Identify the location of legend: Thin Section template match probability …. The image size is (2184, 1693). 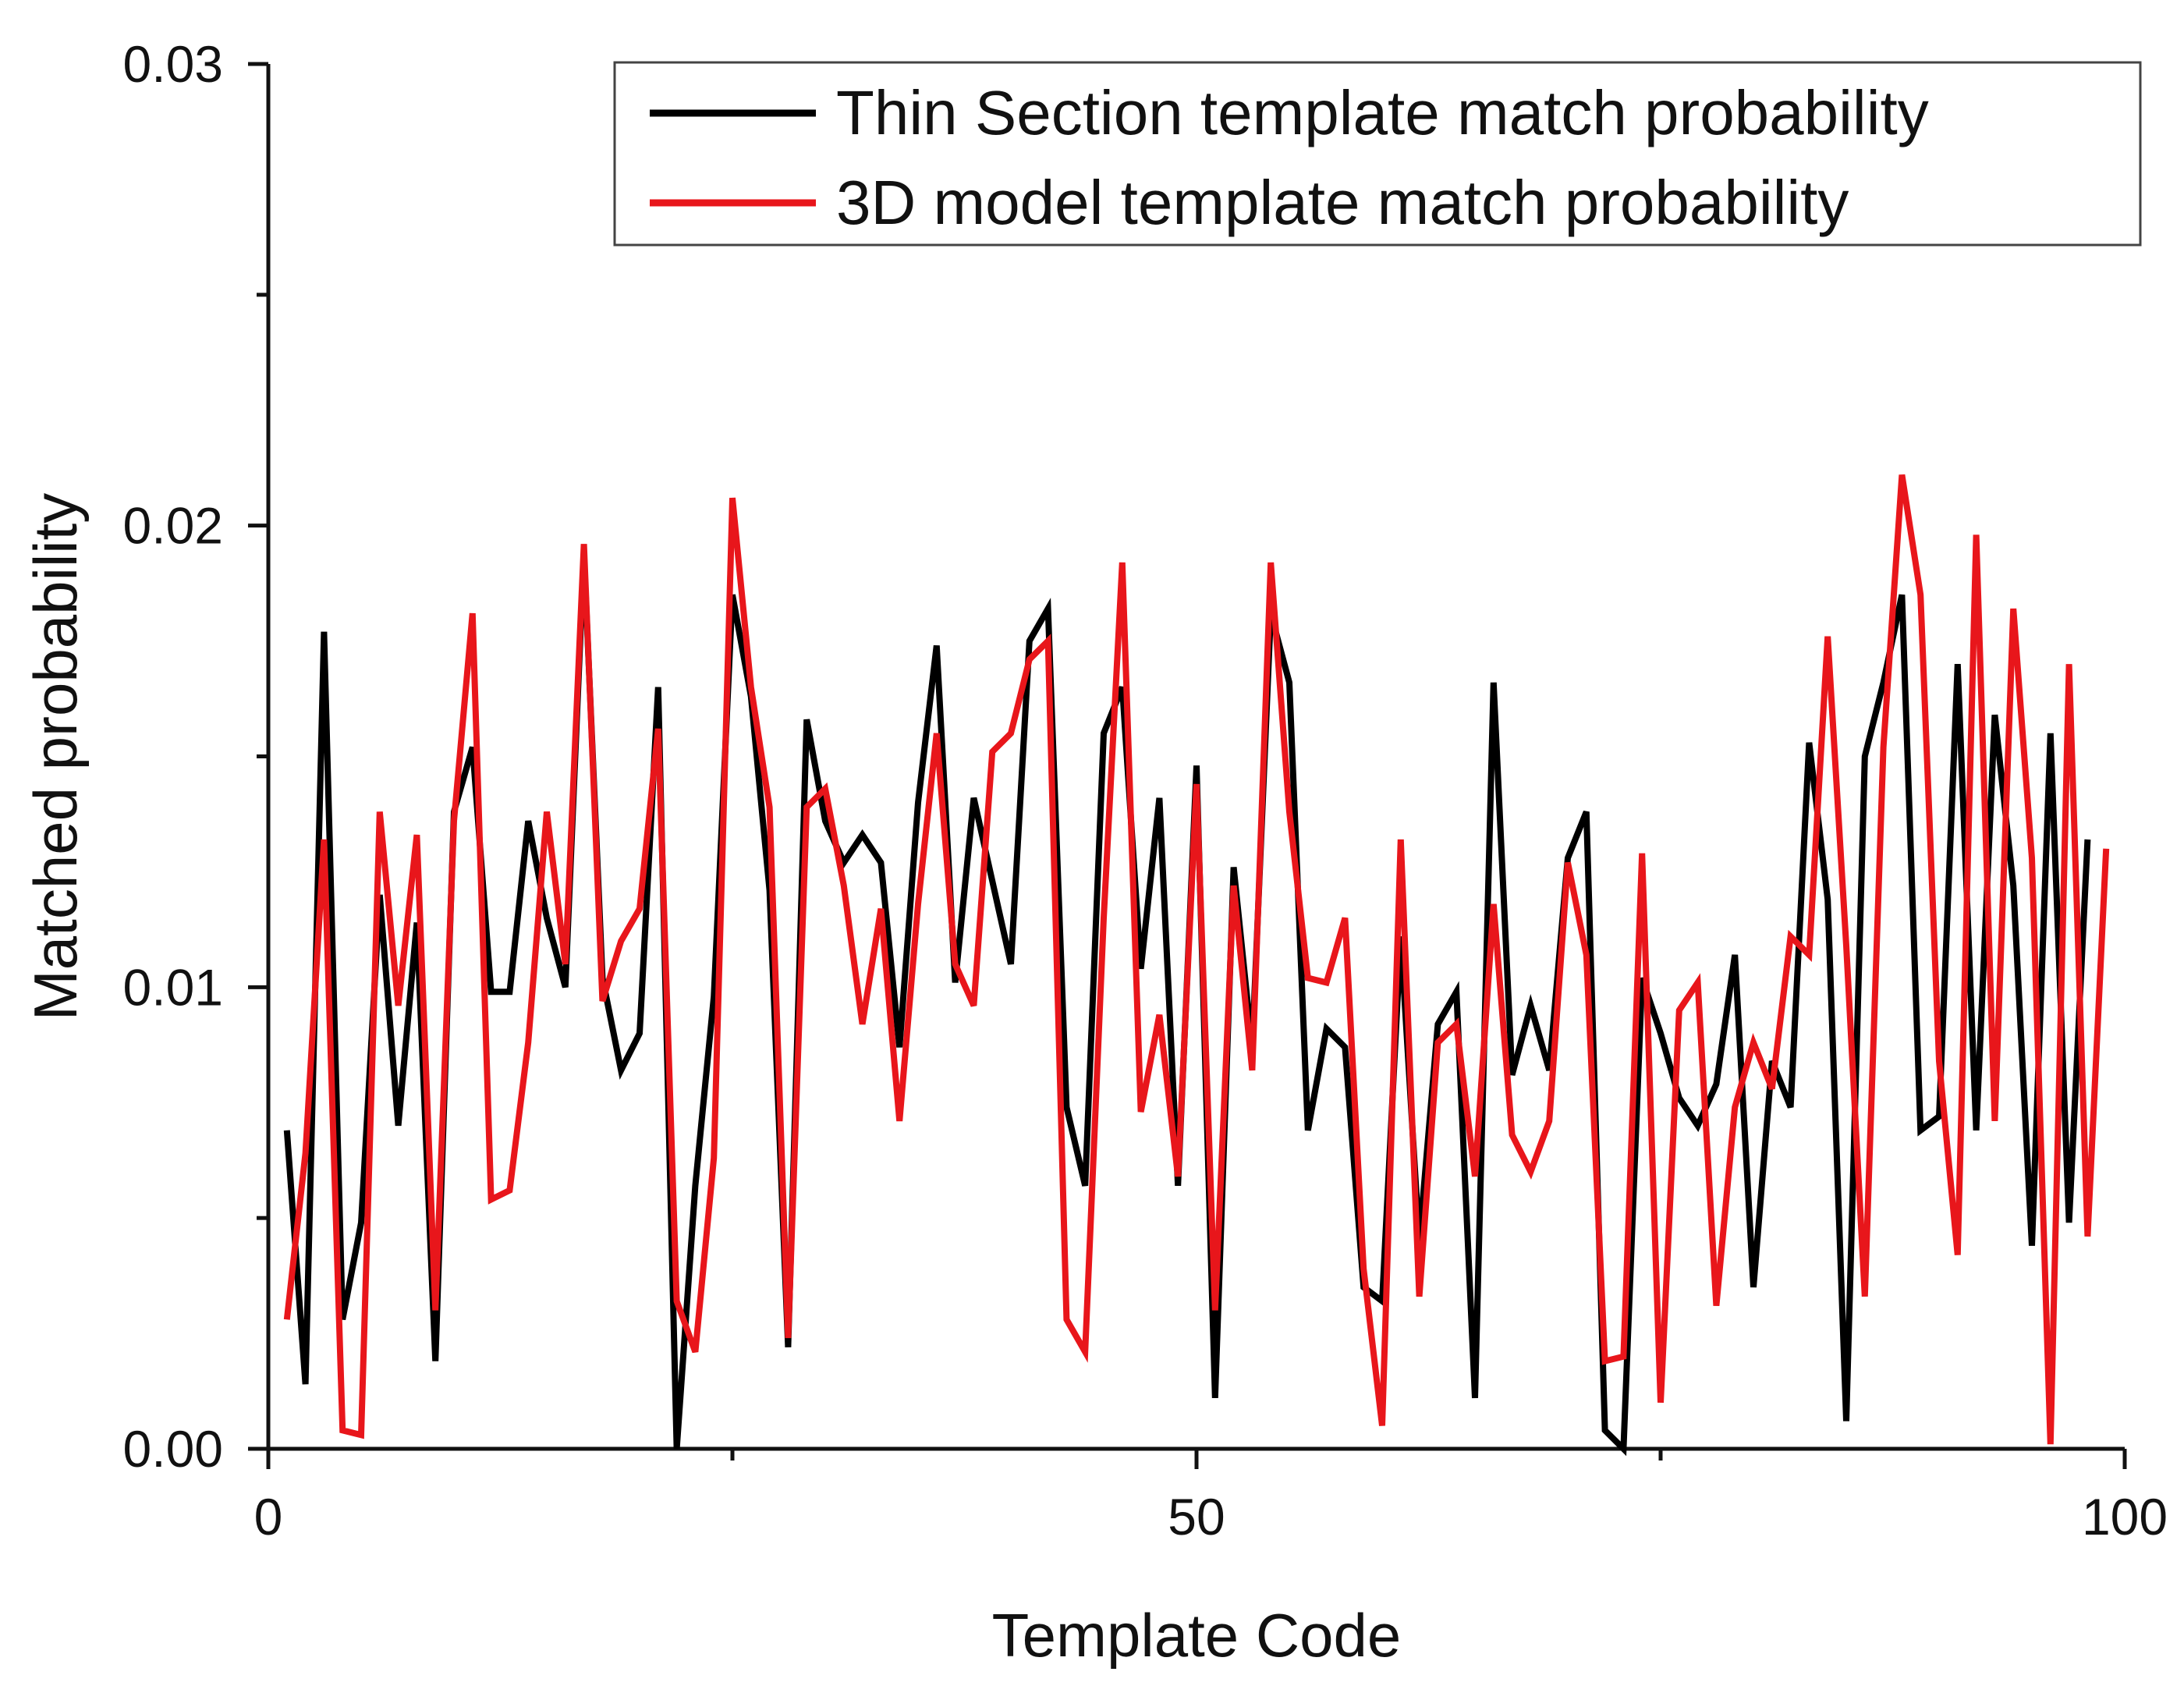
(1377, 154).